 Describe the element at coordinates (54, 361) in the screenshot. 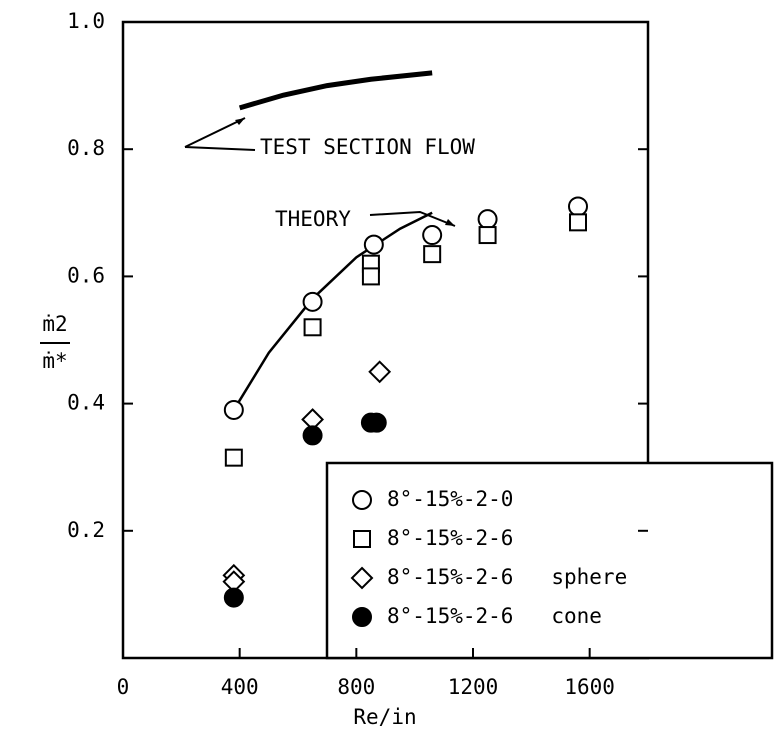

I see `y-axis-label: ṁ*` at that location.